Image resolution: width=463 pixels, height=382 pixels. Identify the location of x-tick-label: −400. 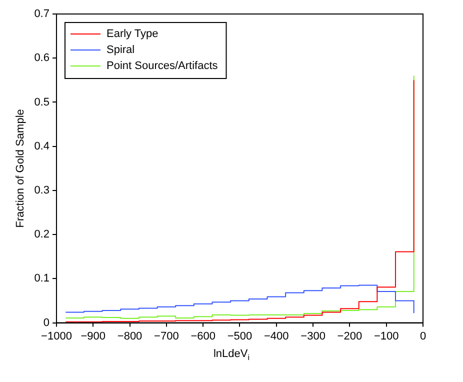
(276, 336).